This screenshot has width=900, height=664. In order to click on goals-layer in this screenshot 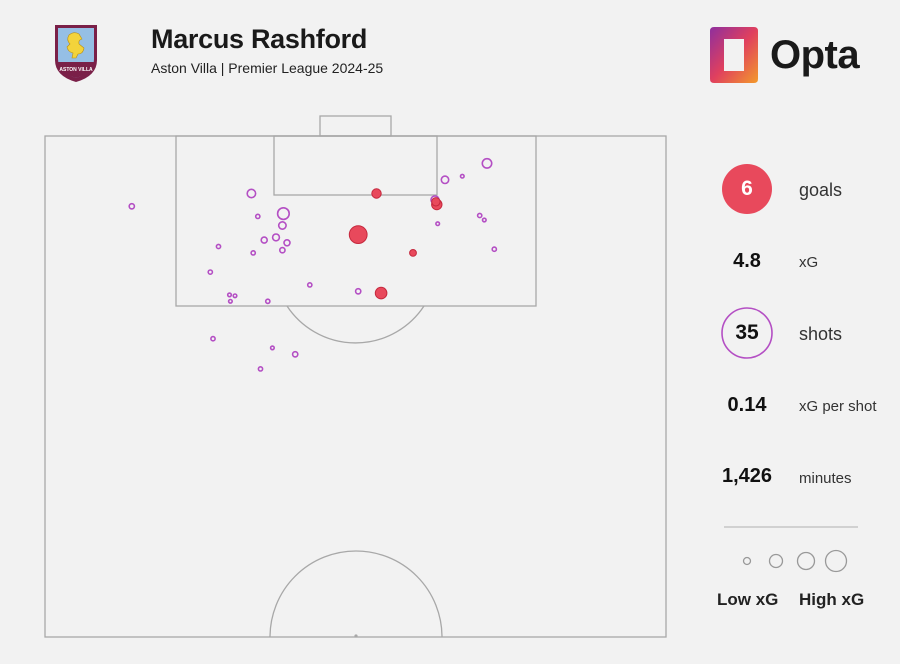, I will do `click(395, 244)`.